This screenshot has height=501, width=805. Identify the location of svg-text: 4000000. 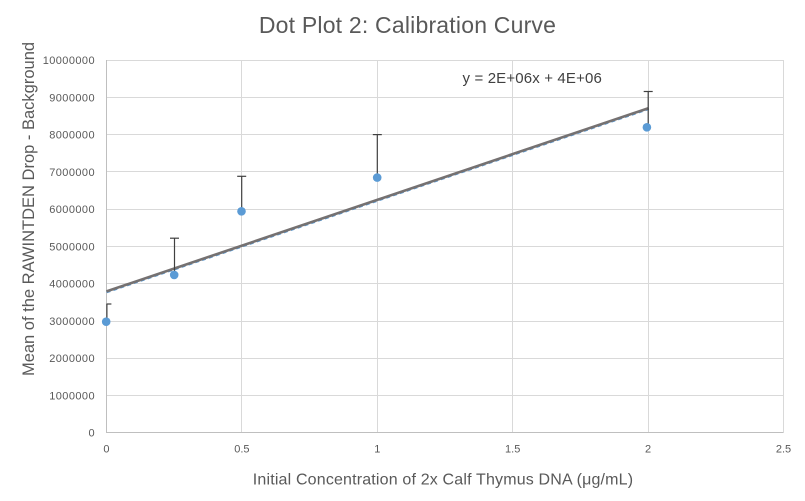
(72, 285).